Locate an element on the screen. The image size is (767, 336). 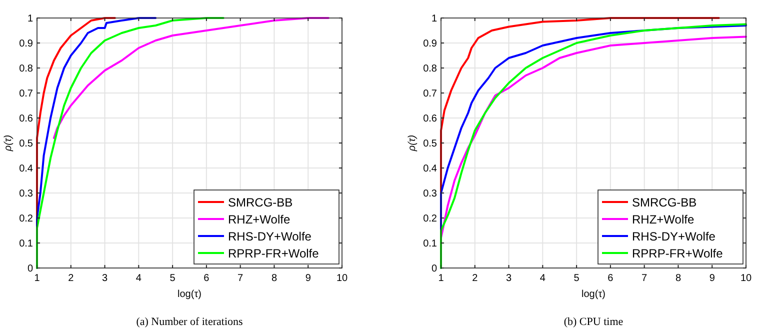
text: (b) CPU time is located at coordinates (594, 322).